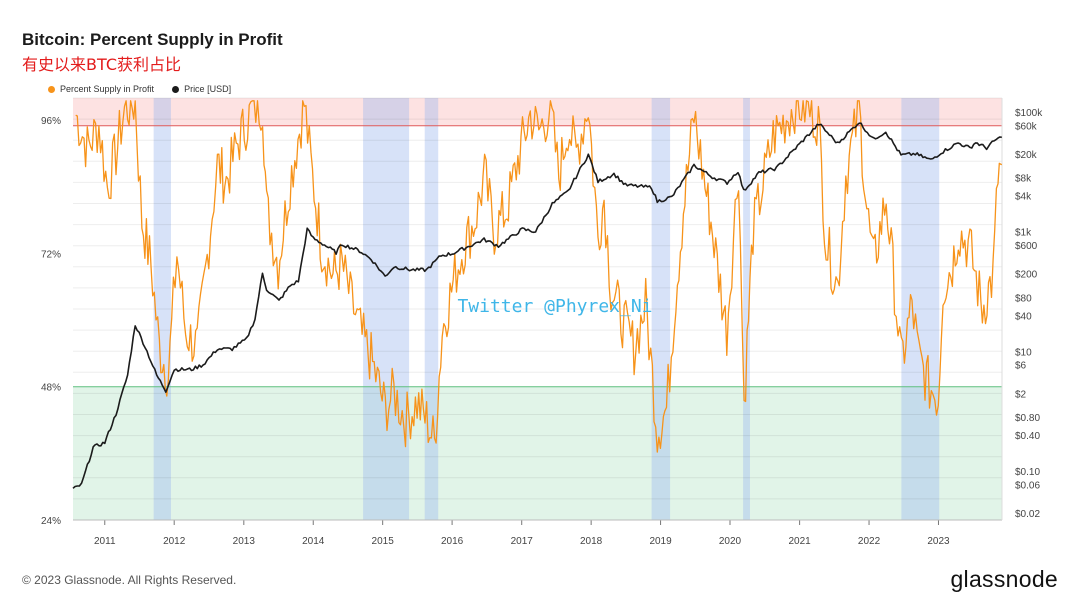 The image size is (1080, 608). I want to click on glassnode-logo: glassnode, so click(1004, 579).